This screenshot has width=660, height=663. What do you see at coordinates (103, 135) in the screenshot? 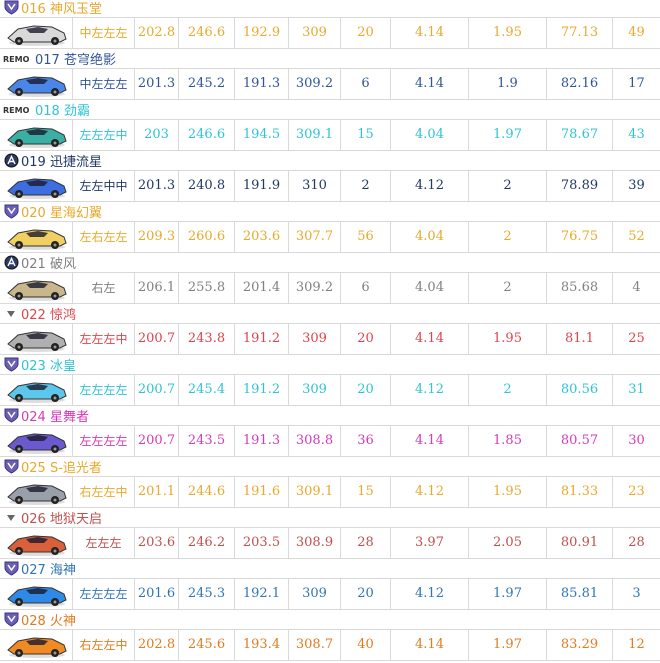
I see `route-cell: 左左左中` at bounding box center [103, 135].